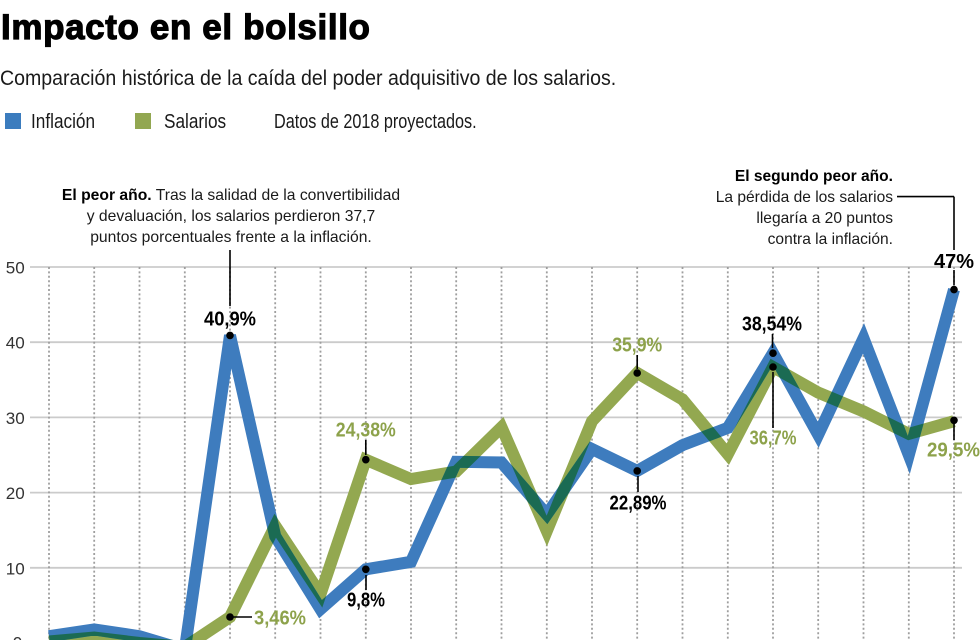 The height and width of the screenshot is (640, 980). Describe the element at coordinates (773, 439) in the screenshot. I see `svg-text: 36,7%` at that location.